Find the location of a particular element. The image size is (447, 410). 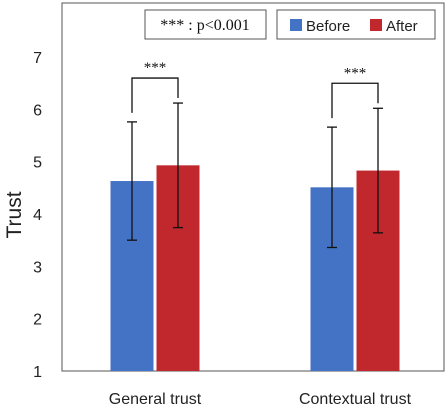

y-tick-label: 7 is located at coordinates (37, 58).